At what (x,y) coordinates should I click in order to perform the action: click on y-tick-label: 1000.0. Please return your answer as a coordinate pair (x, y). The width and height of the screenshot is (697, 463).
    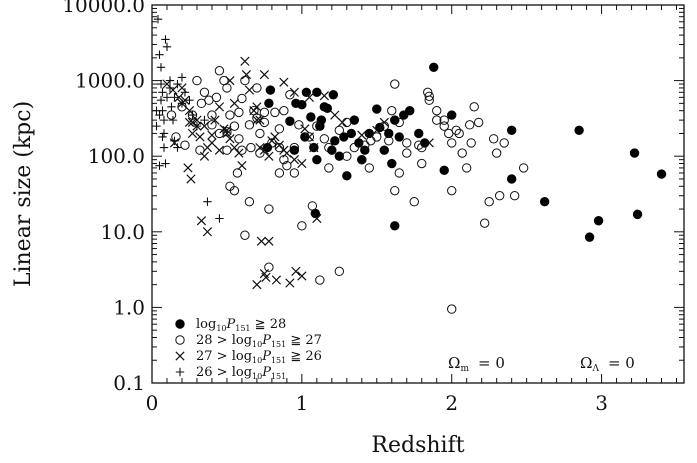
    Looking at the image, I should click on (110, 81).